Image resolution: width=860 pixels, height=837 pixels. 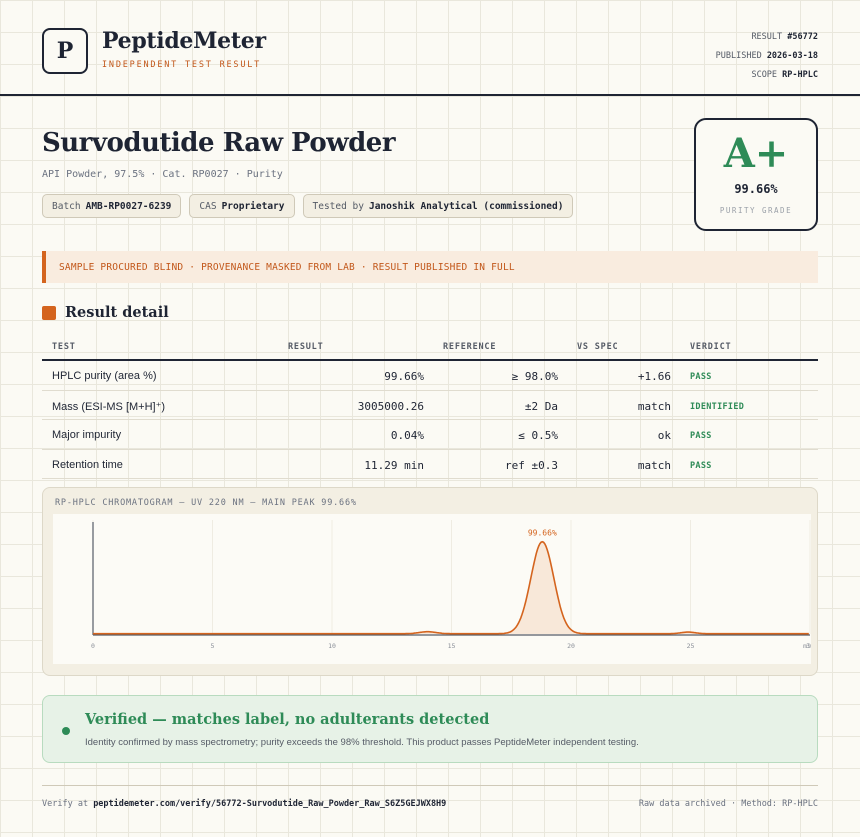 I want to click on logo: P, so click(x=65, y=51).